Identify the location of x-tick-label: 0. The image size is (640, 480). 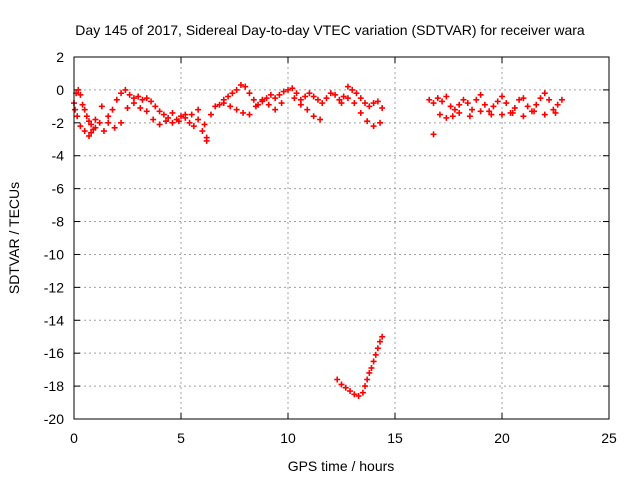
(74, 438).